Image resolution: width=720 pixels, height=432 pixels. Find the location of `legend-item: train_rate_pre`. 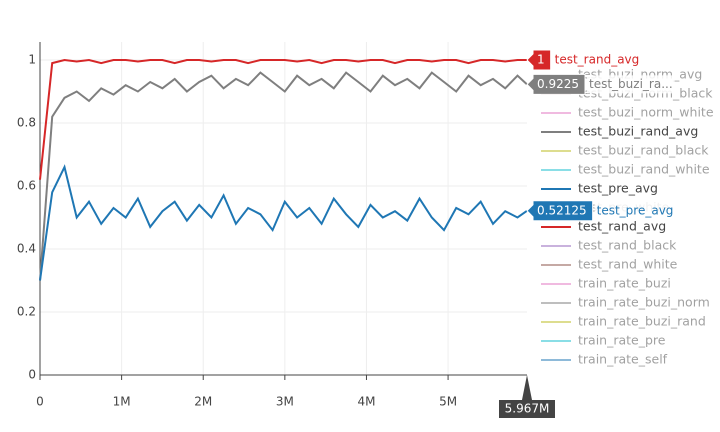

legend-item: train_rate_pre is located at coordinates (603, 340).